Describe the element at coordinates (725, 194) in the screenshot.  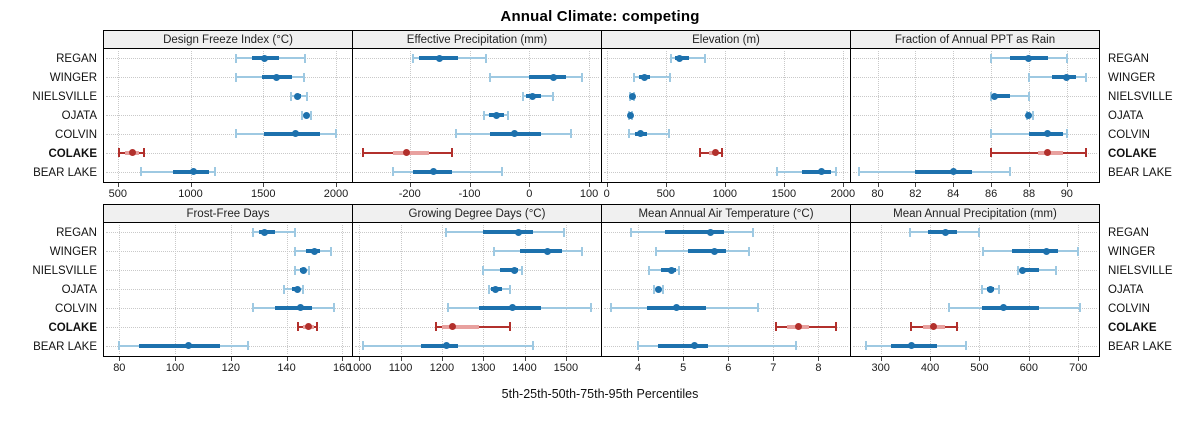
I see `tick-label: 1000` at that location.